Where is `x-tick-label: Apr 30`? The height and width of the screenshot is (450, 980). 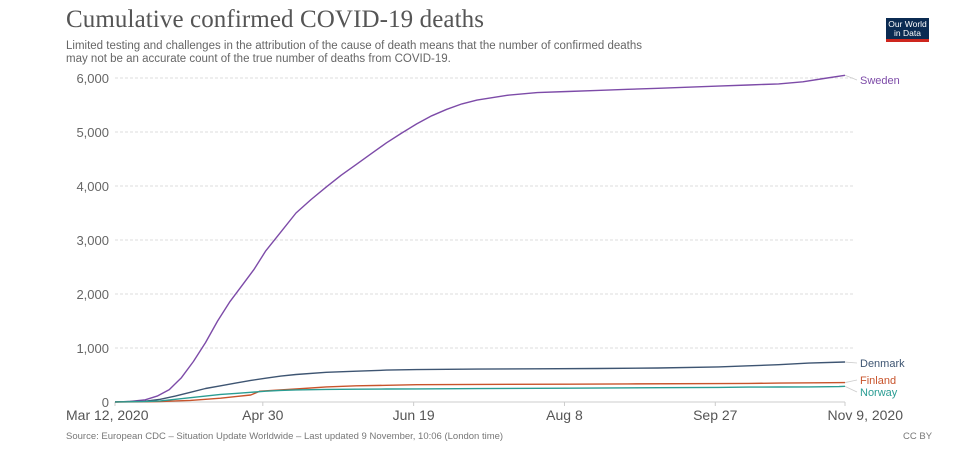
x-tick-label: Apr 30 is located at coordinates (262, 415).